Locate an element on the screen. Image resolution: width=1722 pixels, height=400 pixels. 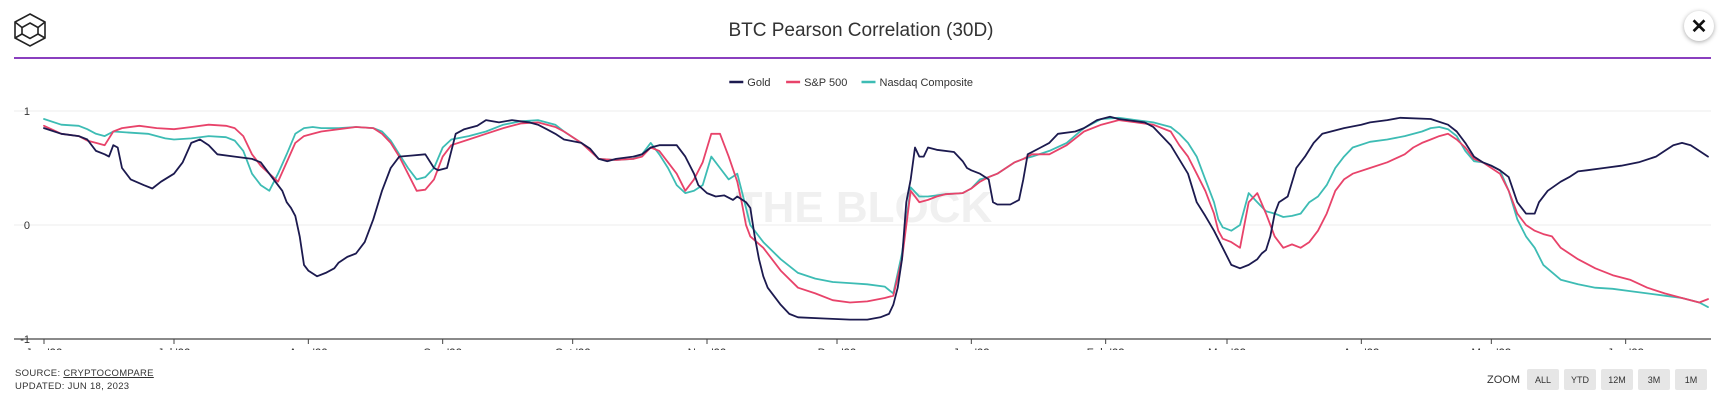
close-icon: ✕ is located at coordinates (1699, 26).